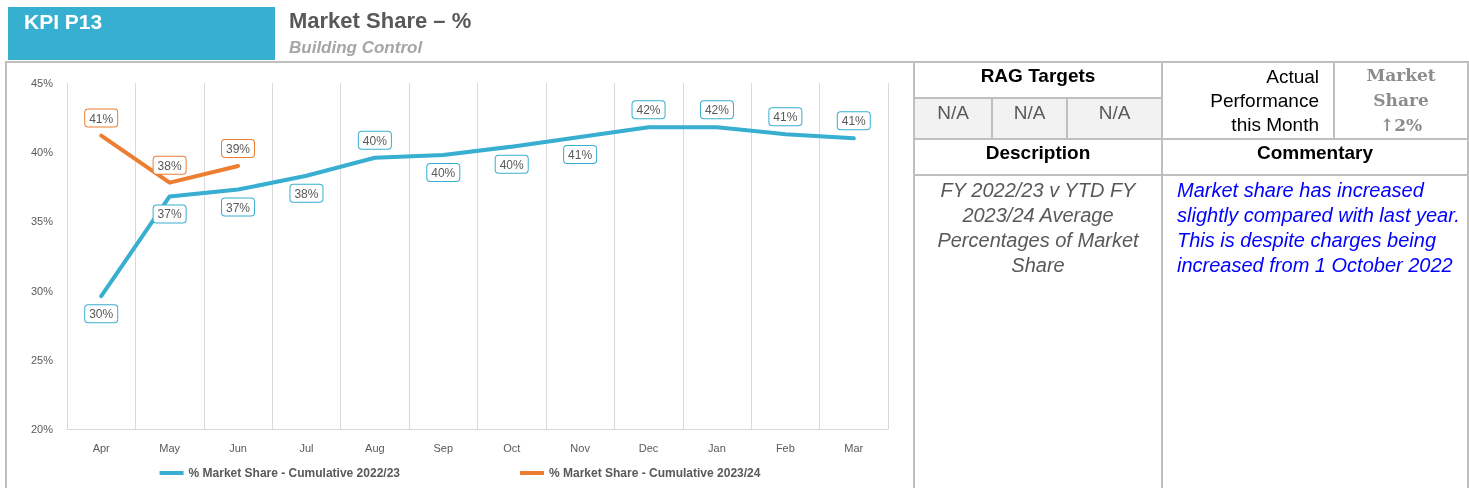 The image size is (1469, 488). What do you see at coordinates (170, 447) in the screenshot?
I see `x-tick-label: May` at bounding box center [170, 447].